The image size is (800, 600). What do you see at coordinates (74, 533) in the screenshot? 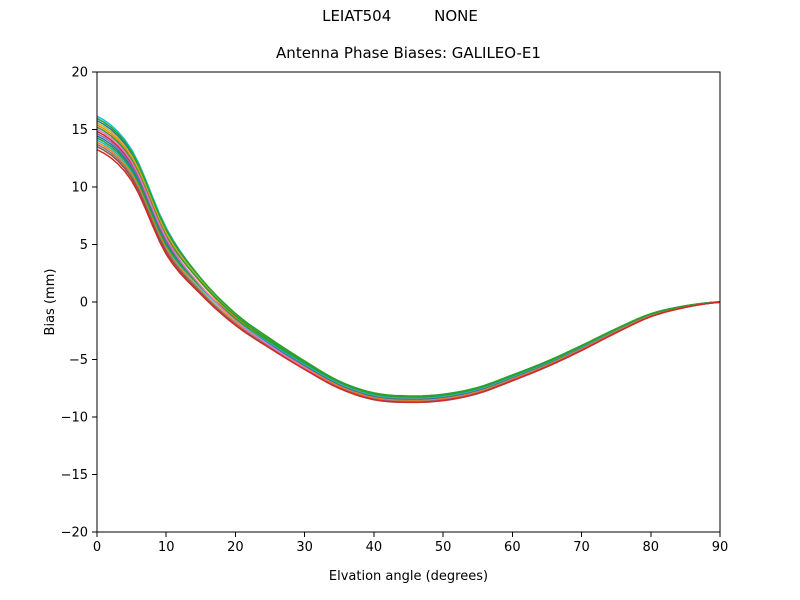
I see `y-tick-label: −20` at bounding box center [74, 533].